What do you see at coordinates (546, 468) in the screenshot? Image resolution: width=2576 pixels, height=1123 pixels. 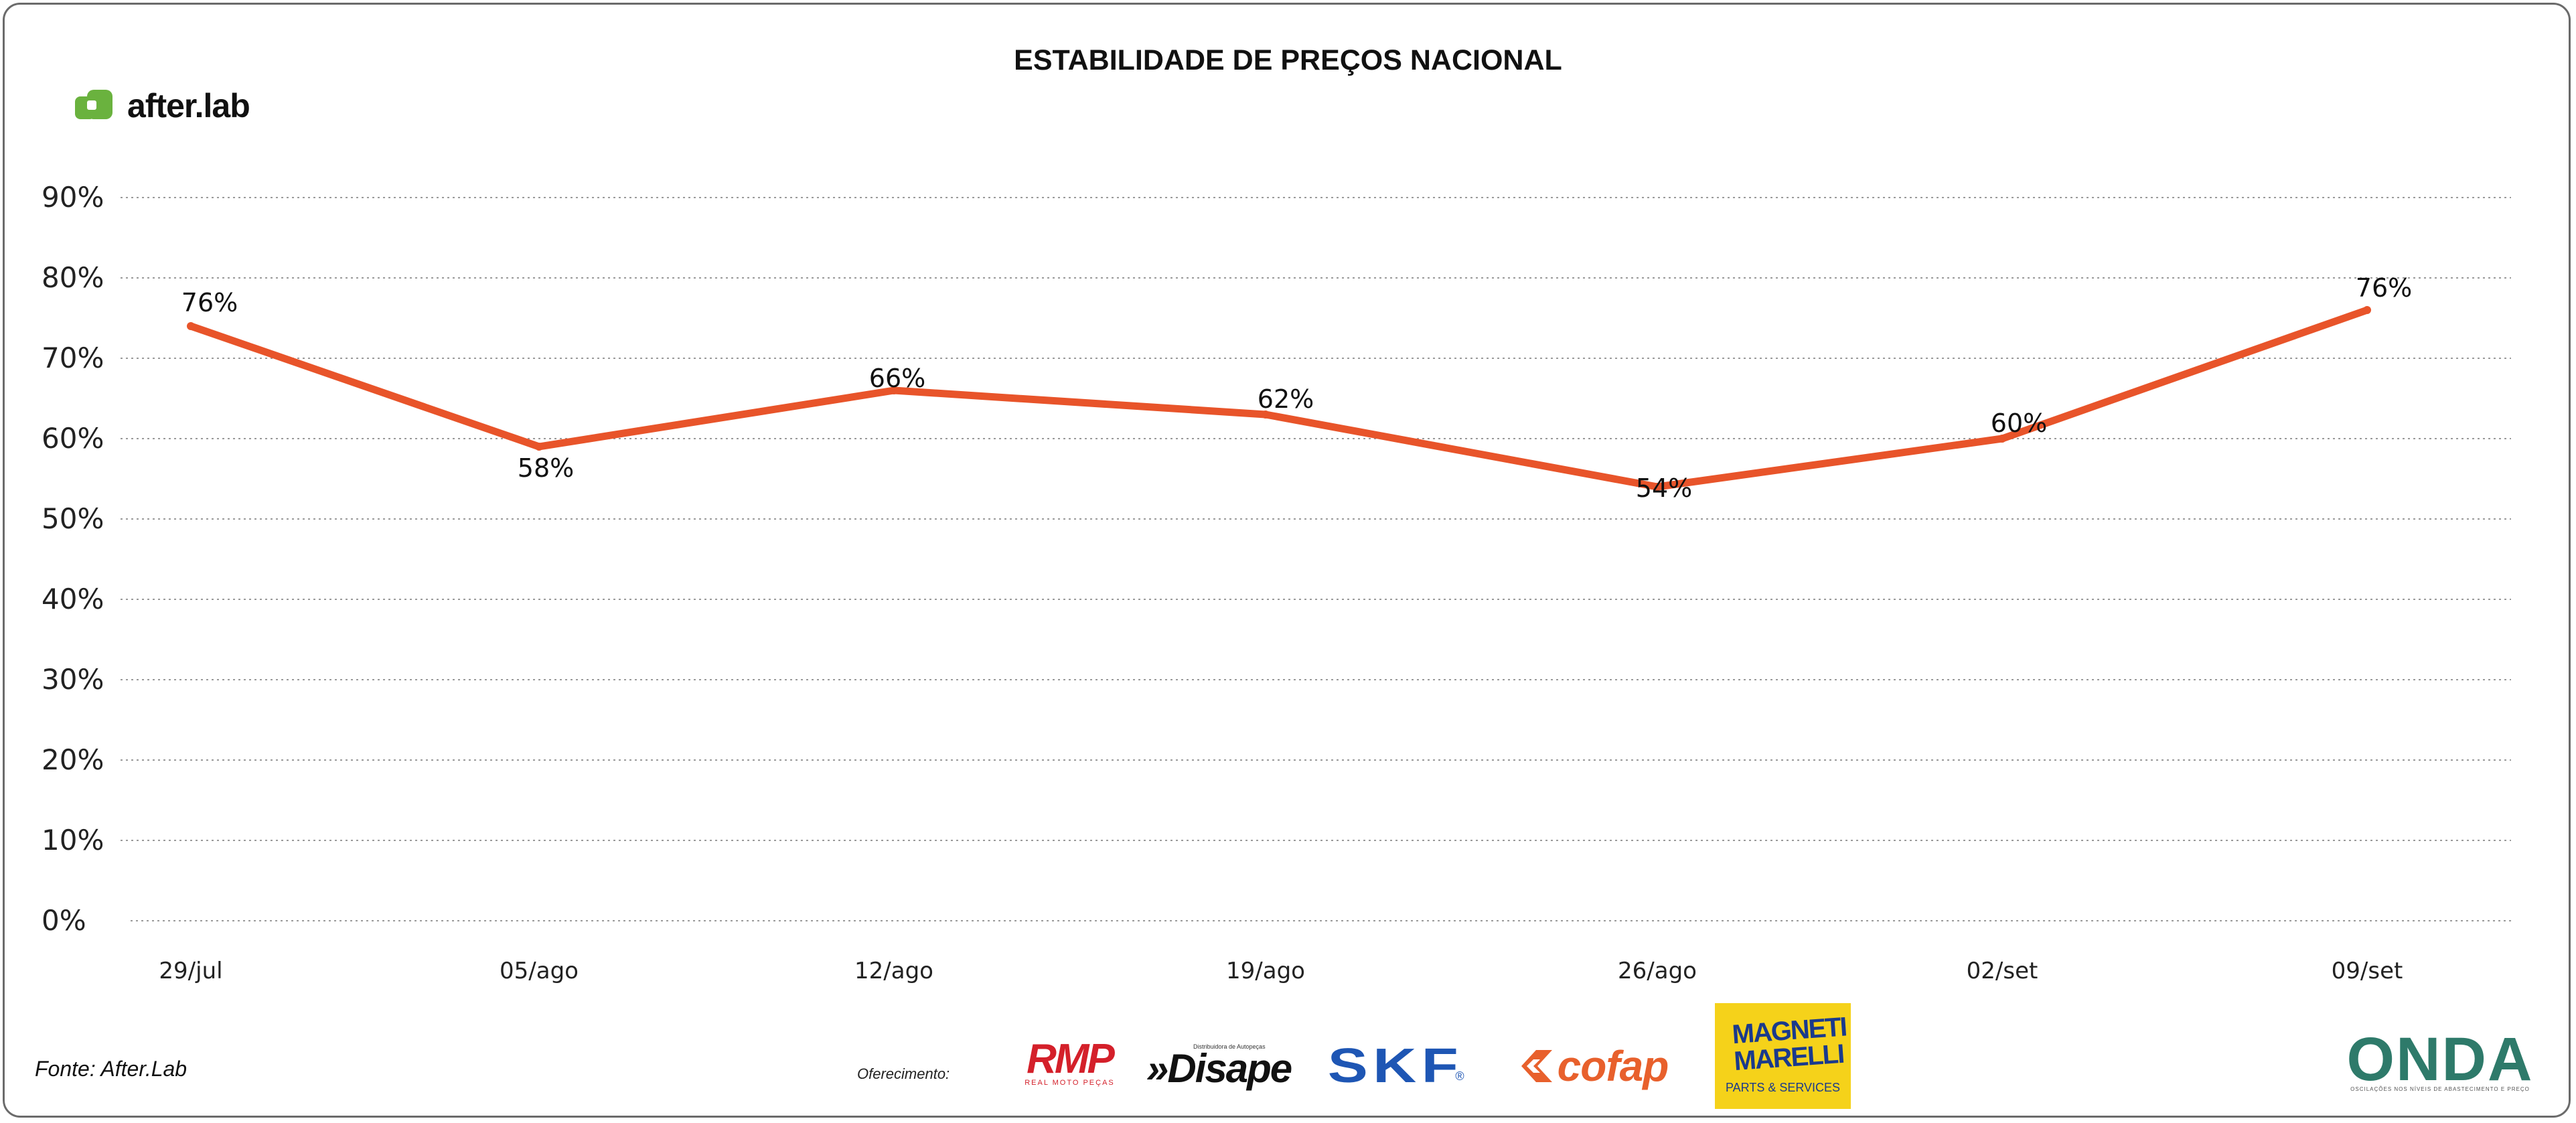 I see `data-label: 58%` at bounding box center [546, 468].